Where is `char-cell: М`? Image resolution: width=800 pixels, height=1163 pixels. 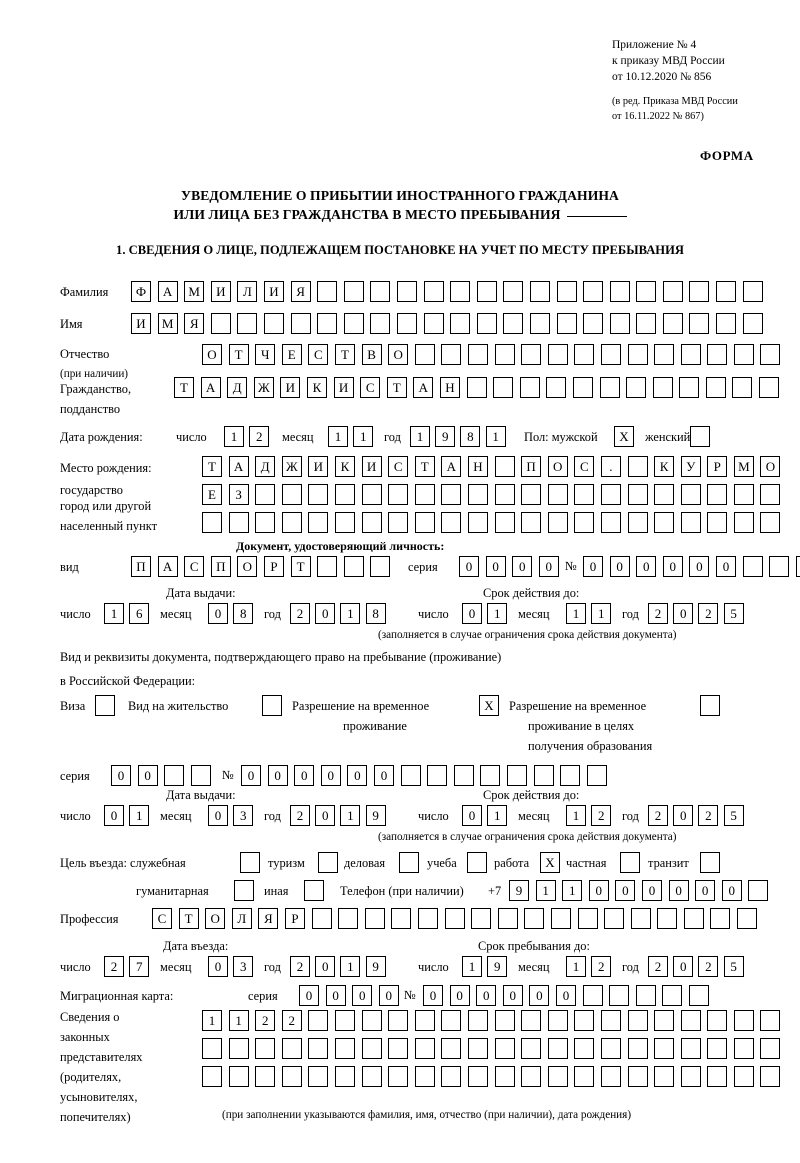 char-cell: М is located at coordinates (167, 323).